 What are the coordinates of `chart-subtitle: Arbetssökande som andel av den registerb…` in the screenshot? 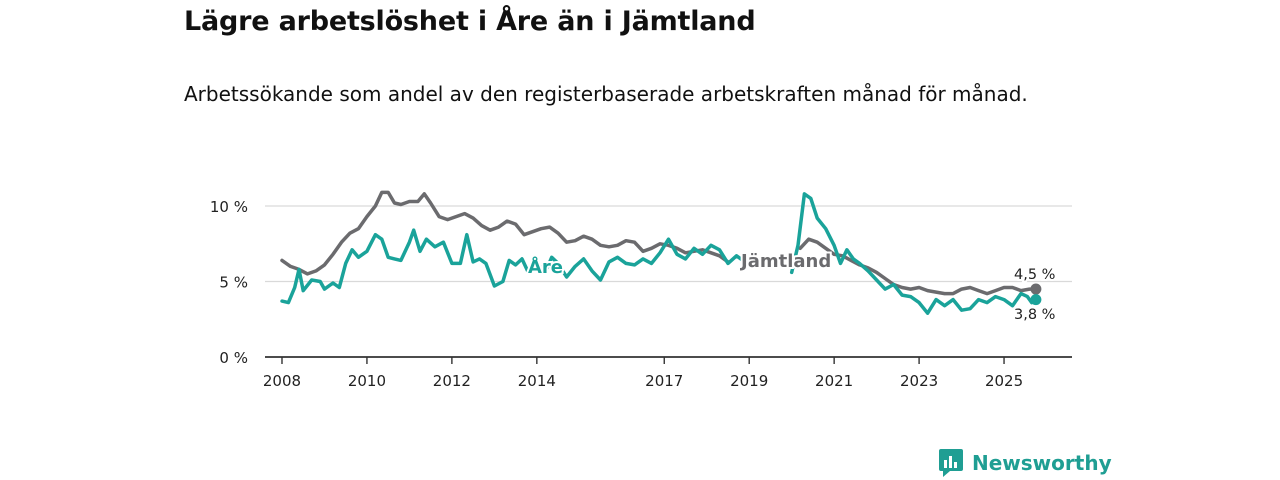 It's located at (606, 94).